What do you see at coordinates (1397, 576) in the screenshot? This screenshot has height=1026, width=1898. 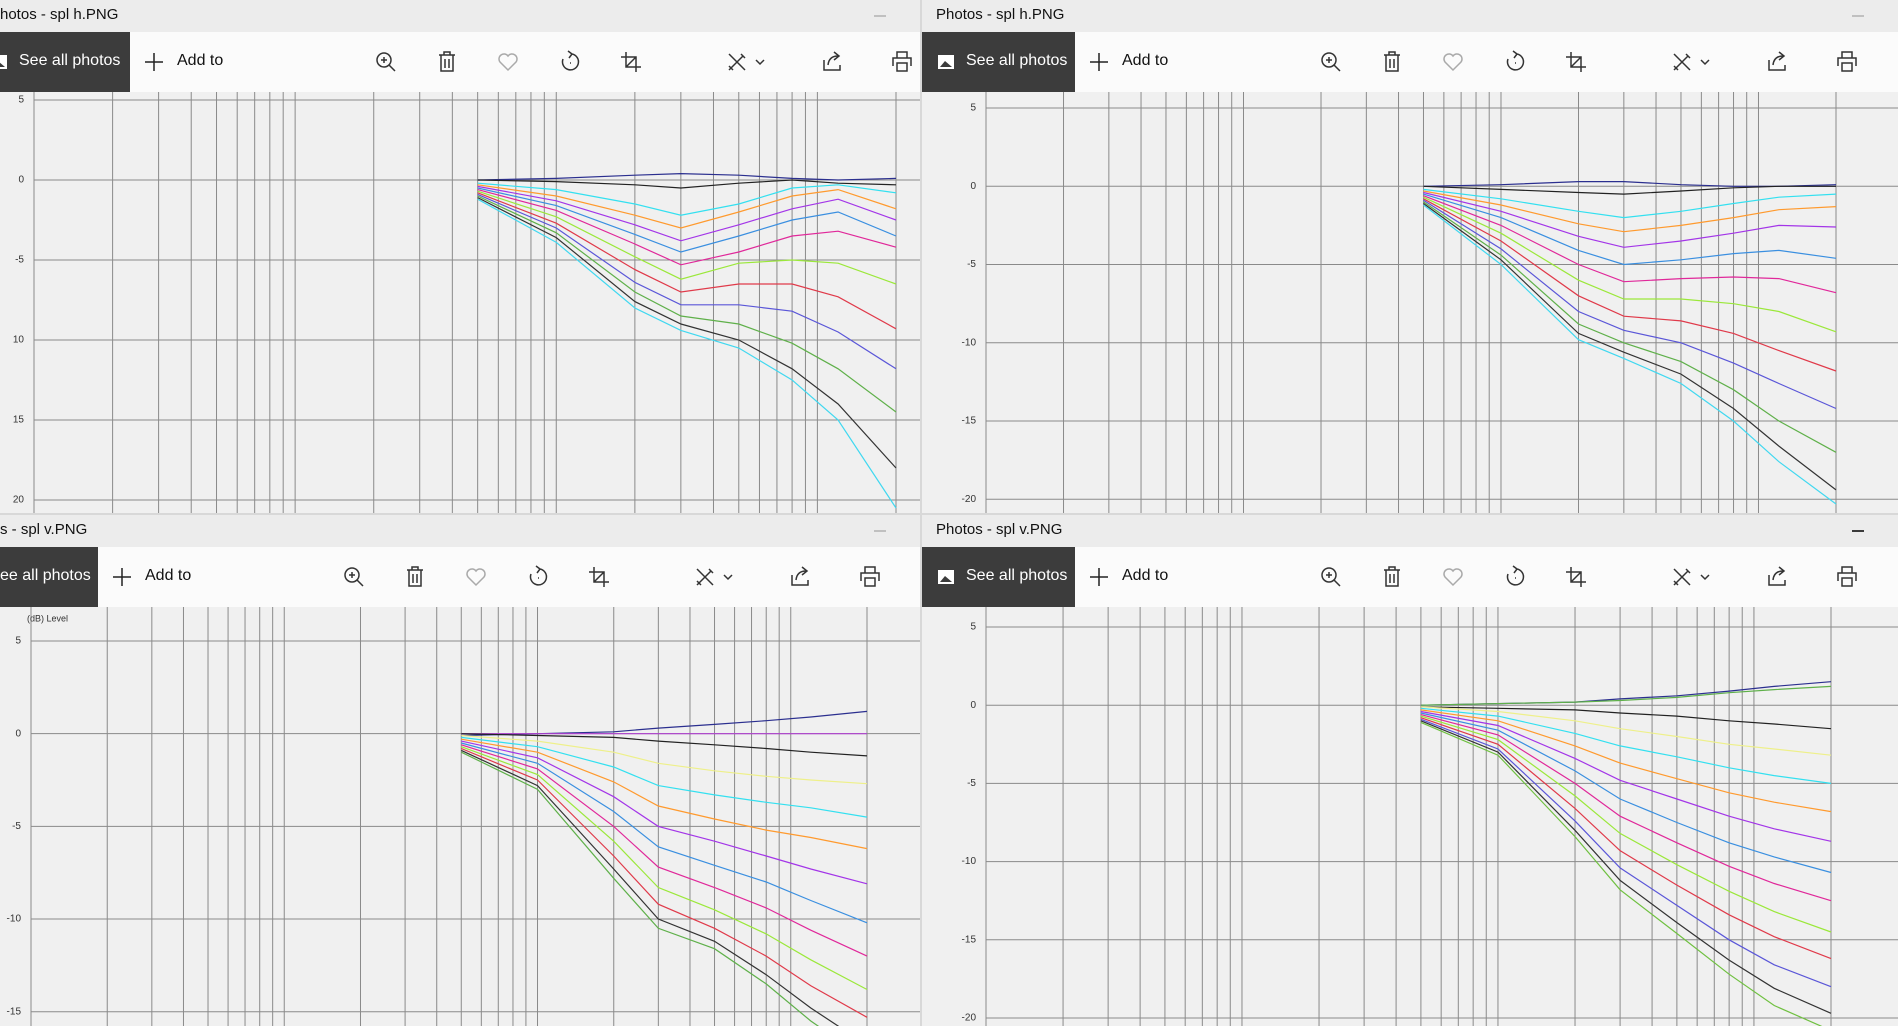 I see `toolbar-icons` at bounding box center [1397, 576].